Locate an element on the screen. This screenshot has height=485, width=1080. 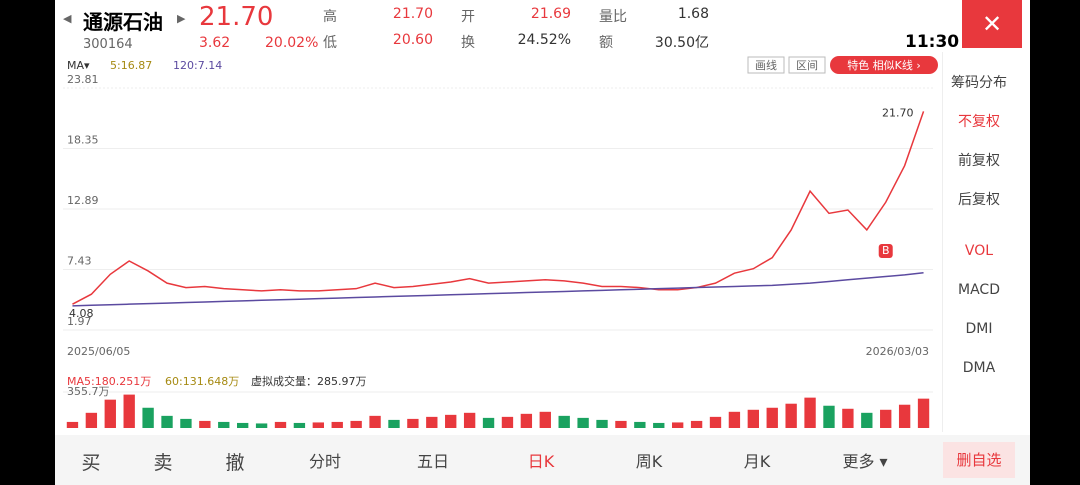
bottom-tab: 分时 is located at coordinates (324, 461).